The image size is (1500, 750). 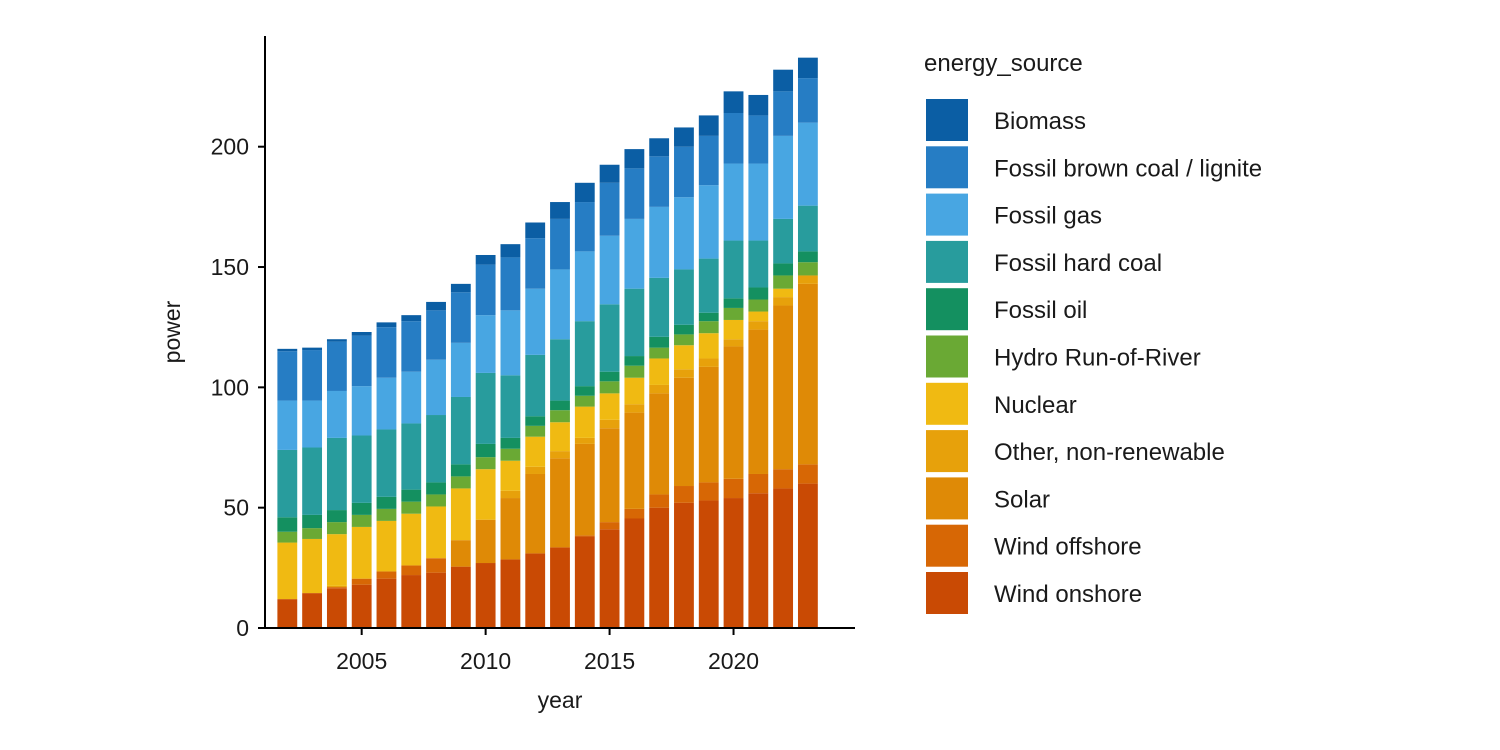 What do you see at coordinates (386, 325) in the screenshot?
I see `bar-biomass-2006` at bounding box center [386, 325].